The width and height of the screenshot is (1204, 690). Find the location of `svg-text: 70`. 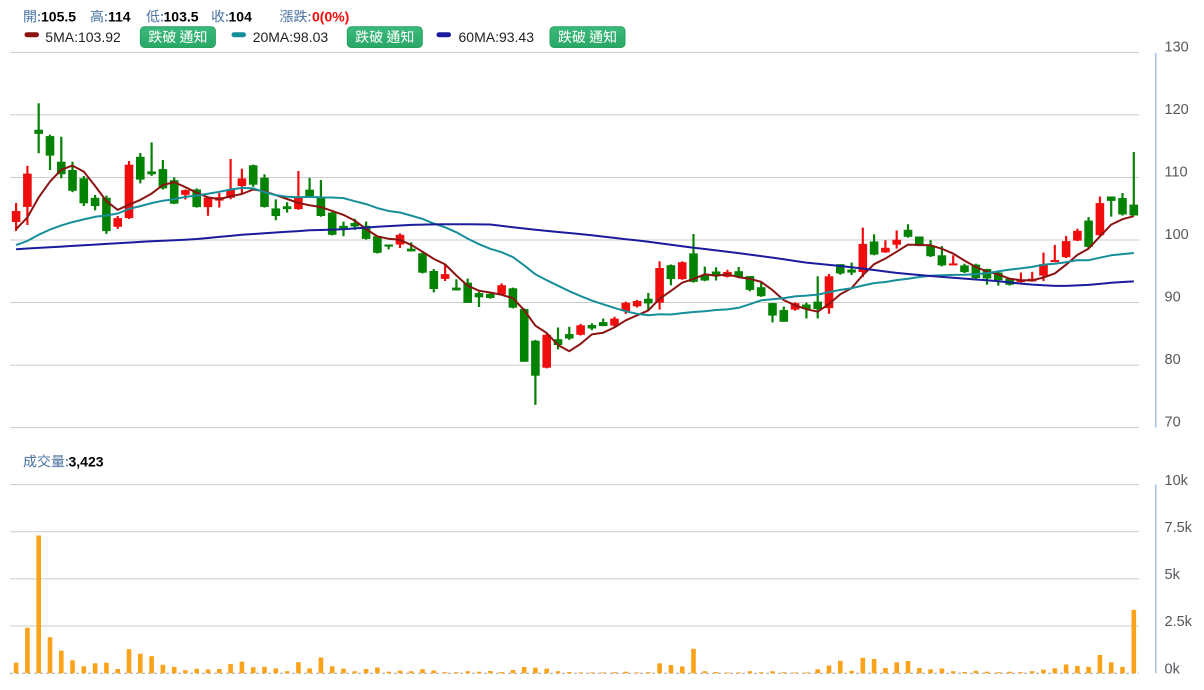

svg-text: 70 is located at coordinates (1173, 423).